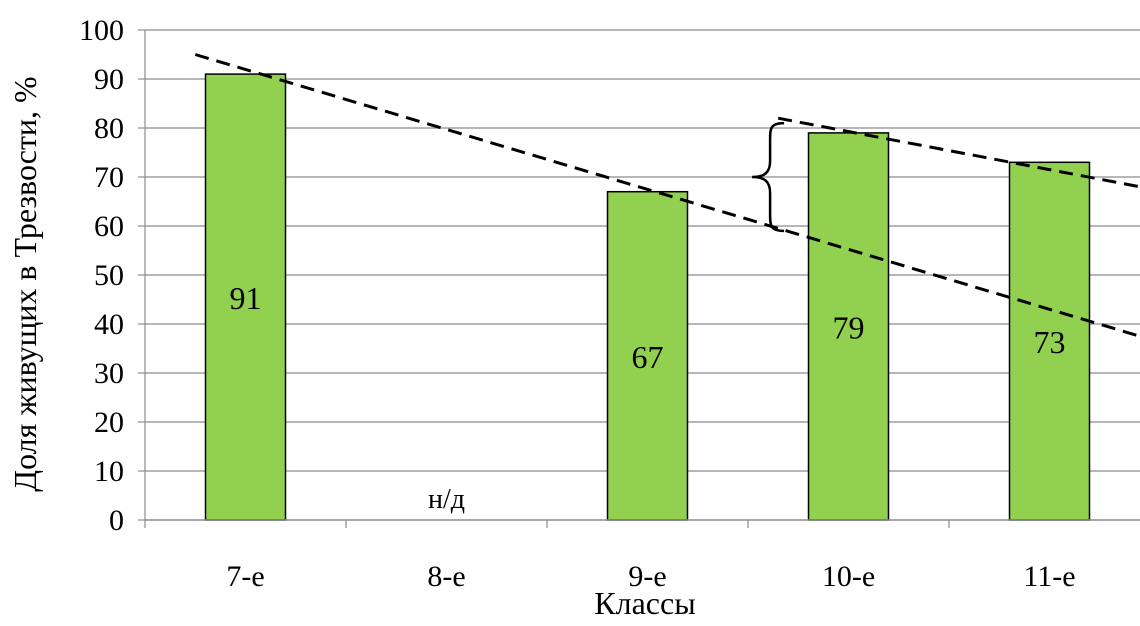 Image resolution: width=1140 pixels, height=626 pixels. Describe the element at coordinates (849, 327) in the screenshot. I see `data-label-10: 79` at that location.